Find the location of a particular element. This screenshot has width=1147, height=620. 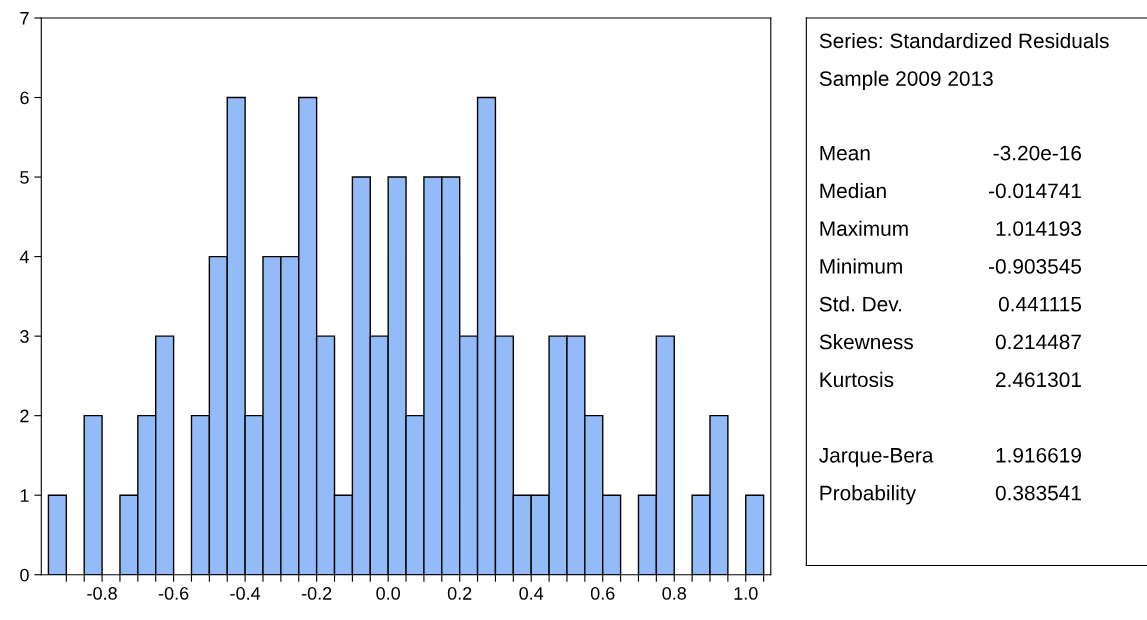

text: Jarque-Bera is located at coordinates (876, 457).